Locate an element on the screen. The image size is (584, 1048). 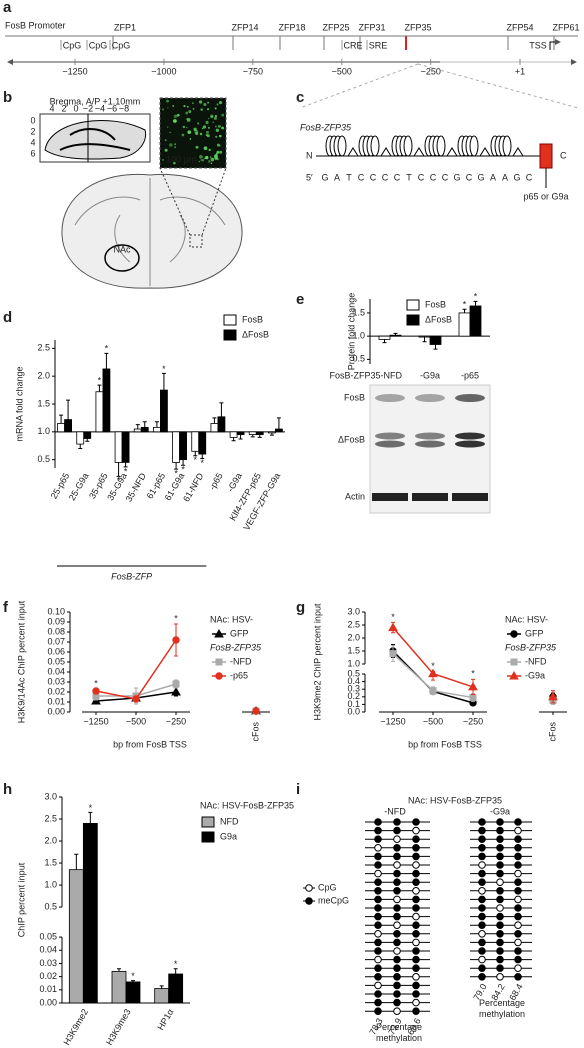
x-tick-label: −250 is located at coordinates (473, 721).